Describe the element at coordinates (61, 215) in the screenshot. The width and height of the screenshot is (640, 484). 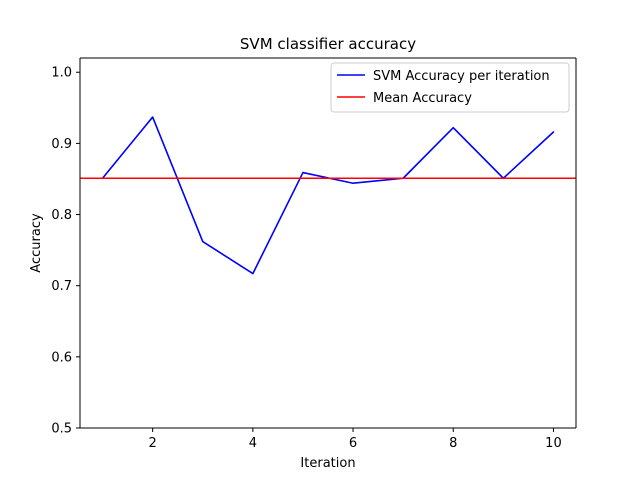
I see `y-tick-label-3: 0.8` at that location.